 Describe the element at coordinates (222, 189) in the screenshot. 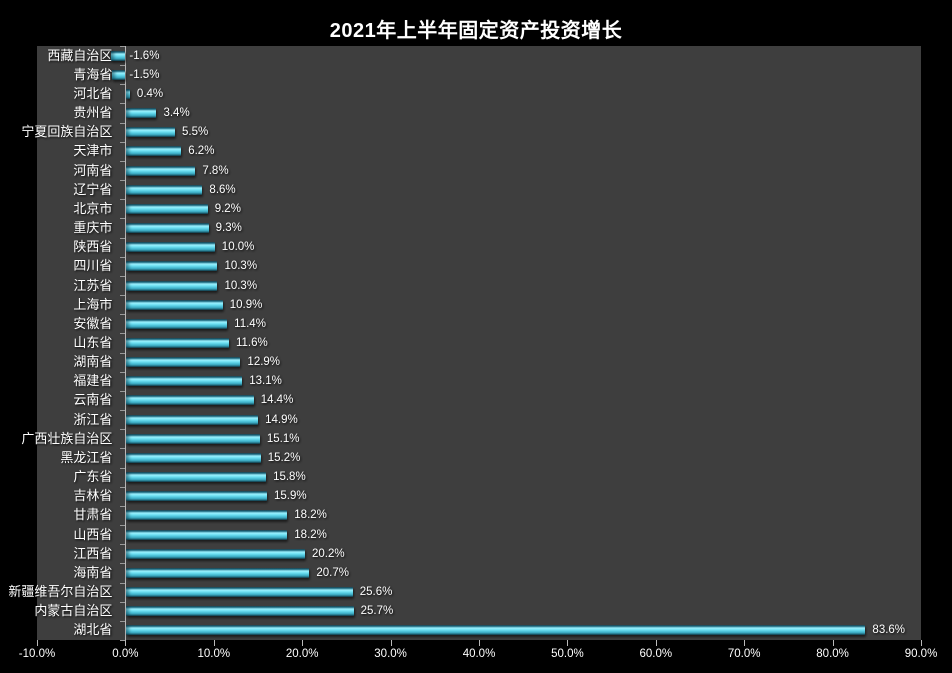

I see `bar-value-label: 8.6%` at that location.